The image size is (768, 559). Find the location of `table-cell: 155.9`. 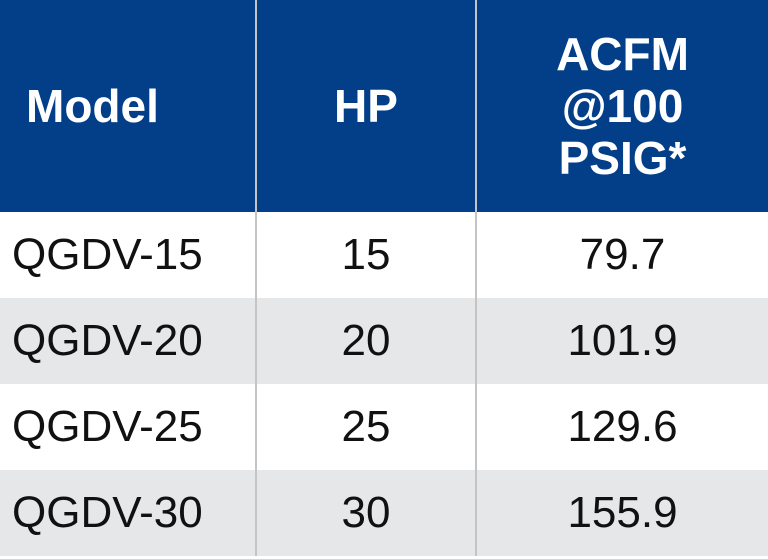

table-cell: 155.9 is located at coordinates (621, 513).